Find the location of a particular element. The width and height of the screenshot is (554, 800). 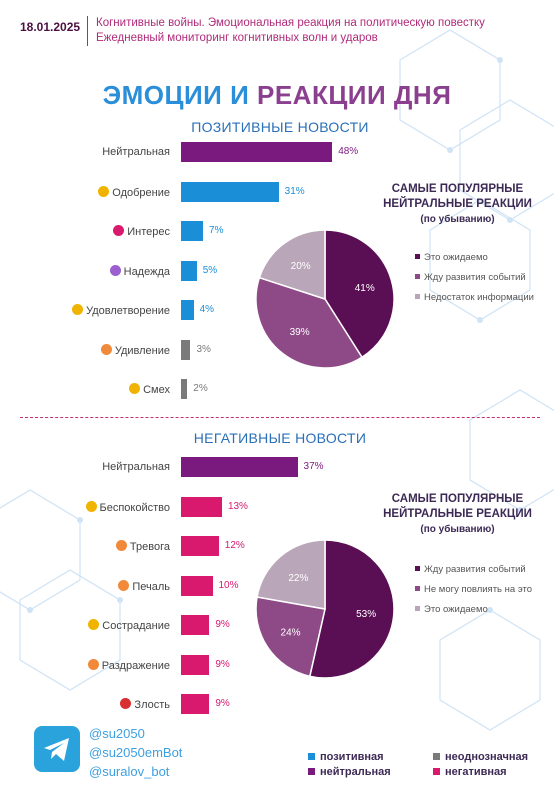

legend-swatch-ambiguous is located at coordinates (436, 756).